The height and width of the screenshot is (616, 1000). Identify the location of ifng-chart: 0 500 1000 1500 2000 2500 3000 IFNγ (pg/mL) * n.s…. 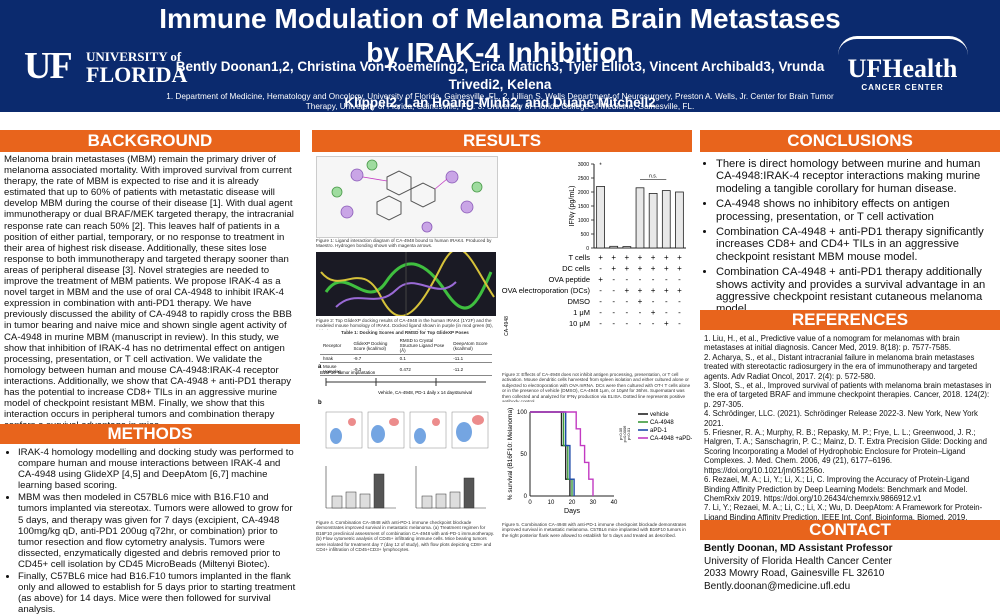
(597, 262).